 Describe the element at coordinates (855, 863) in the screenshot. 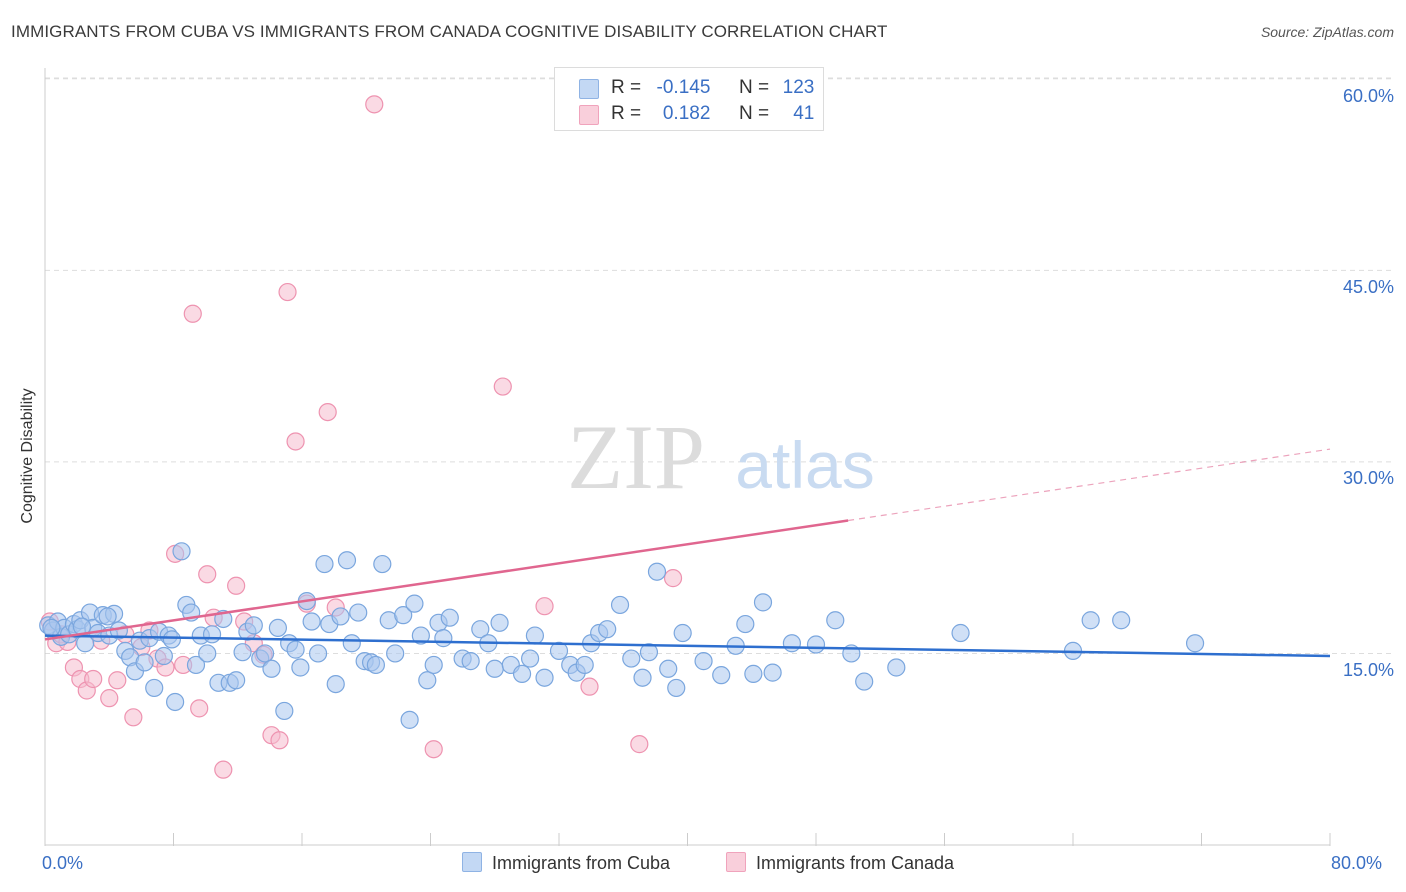

I see `canada-legend-label: Immigrants from Canada` at that location.